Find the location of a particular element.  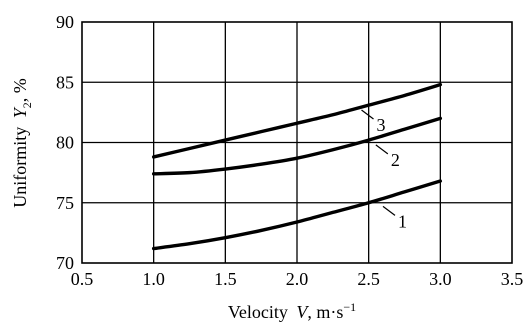

curve-1-leader is located at coordinates (389, 210).